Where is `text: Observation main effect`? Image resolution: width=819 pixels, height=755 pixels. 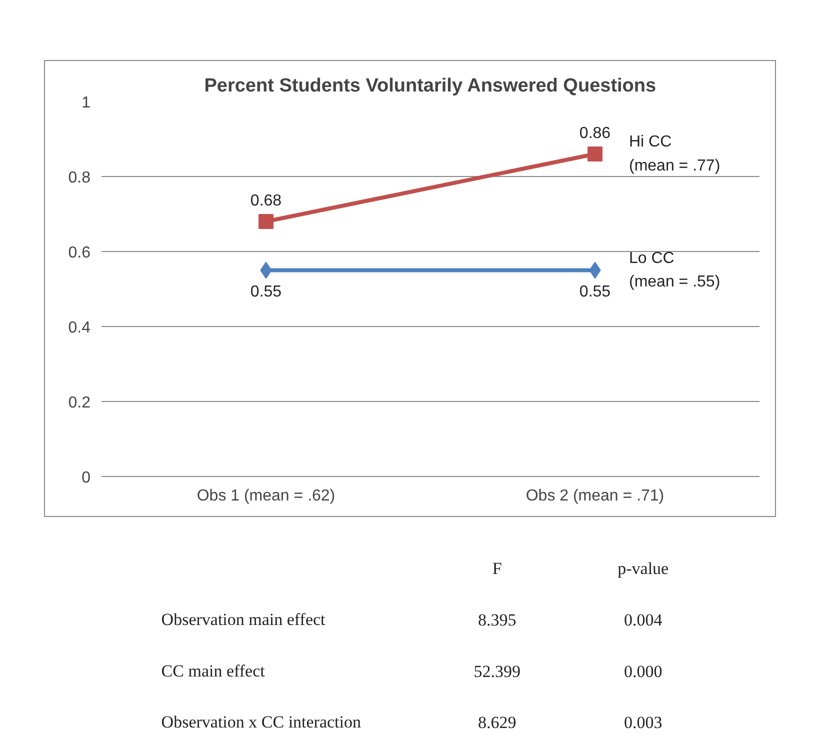
text: Observation main effect is located at coordinates (243, 620).